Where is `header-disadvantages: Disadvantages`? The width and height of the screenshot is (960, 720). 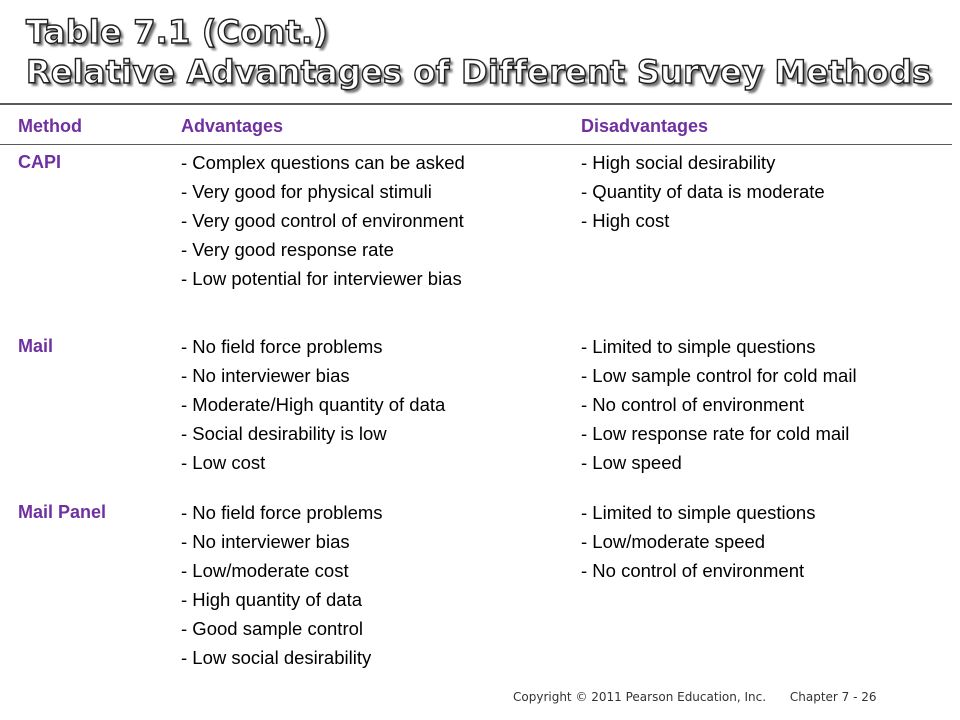
header-disadvantages: Disadvantages is located at coordinates (645, 126).